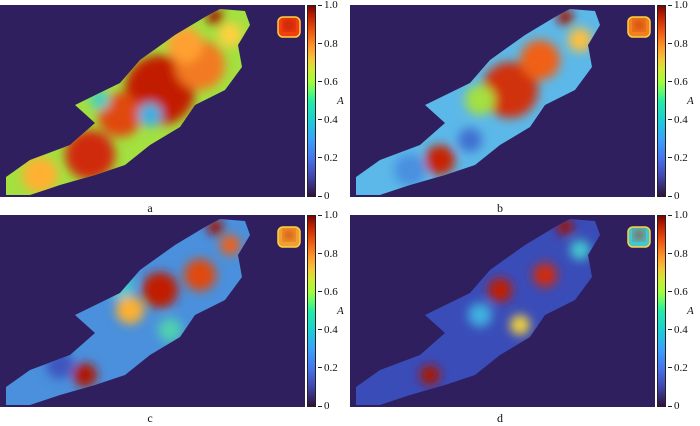  Describe the element at coordinates (150, 418) in the screenshot. I see `panel-caption: c` at that location.